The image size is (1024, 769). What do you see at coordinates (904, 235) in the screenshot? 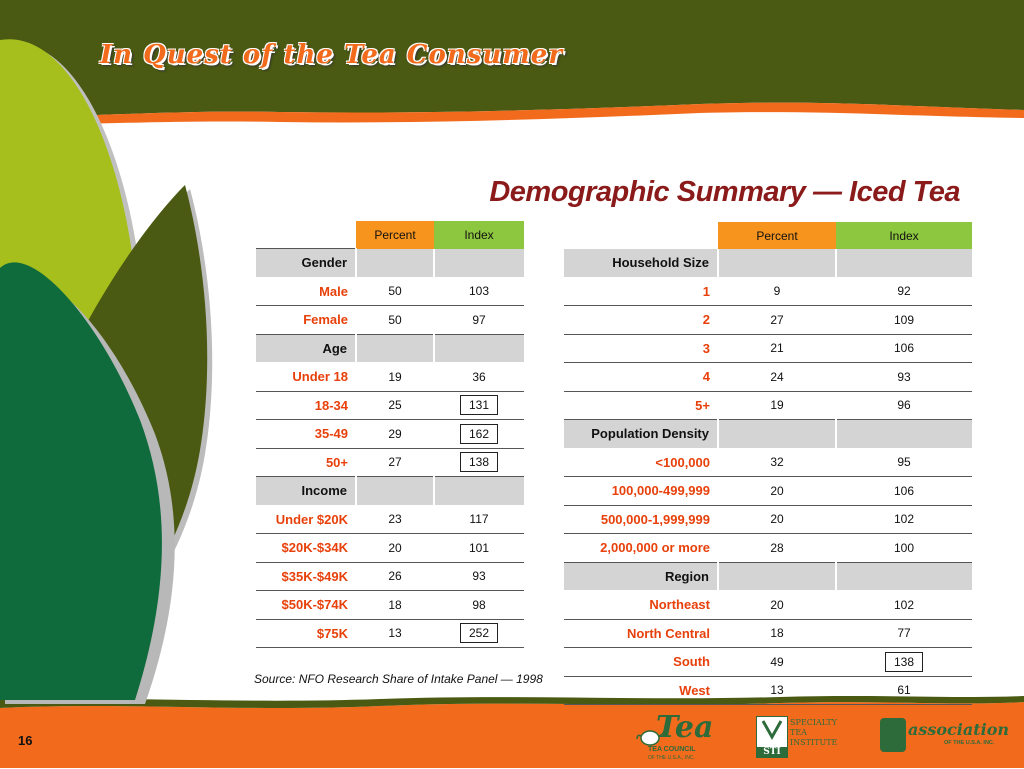
I see `index-column-header: Index` at bounding box center [904, 235].